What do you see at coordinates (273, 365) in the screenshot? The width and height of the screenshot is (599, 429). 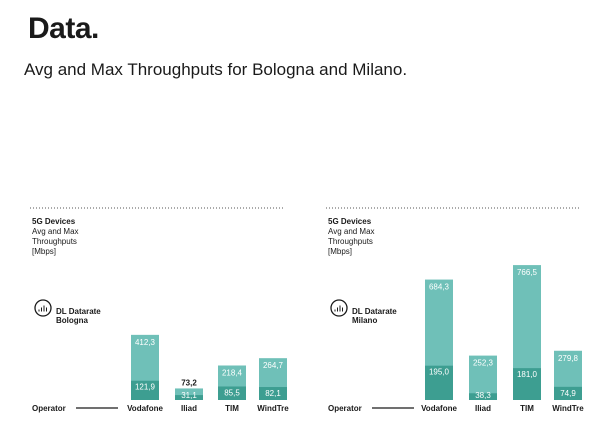 I see `data-label-max: 264,7` at bounding box center [273, 365].